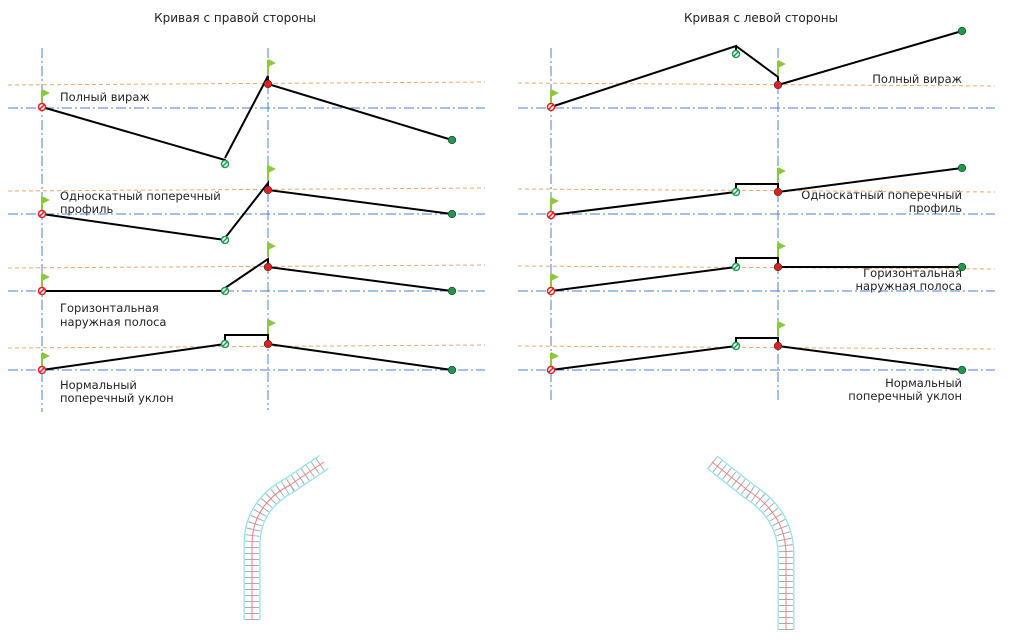  I want to click on right-panel-title: Кривая с левой стороны, so click(761, 18).